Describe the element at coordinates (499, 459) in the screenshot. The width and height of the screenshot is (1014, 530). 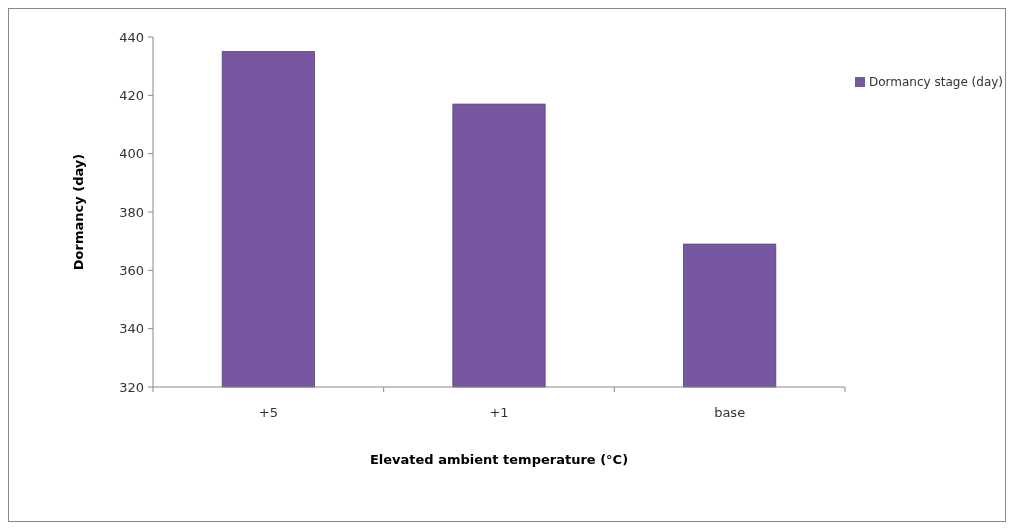
I see `x-axis-title: Elevated ambient temperature (°C)` at that location.